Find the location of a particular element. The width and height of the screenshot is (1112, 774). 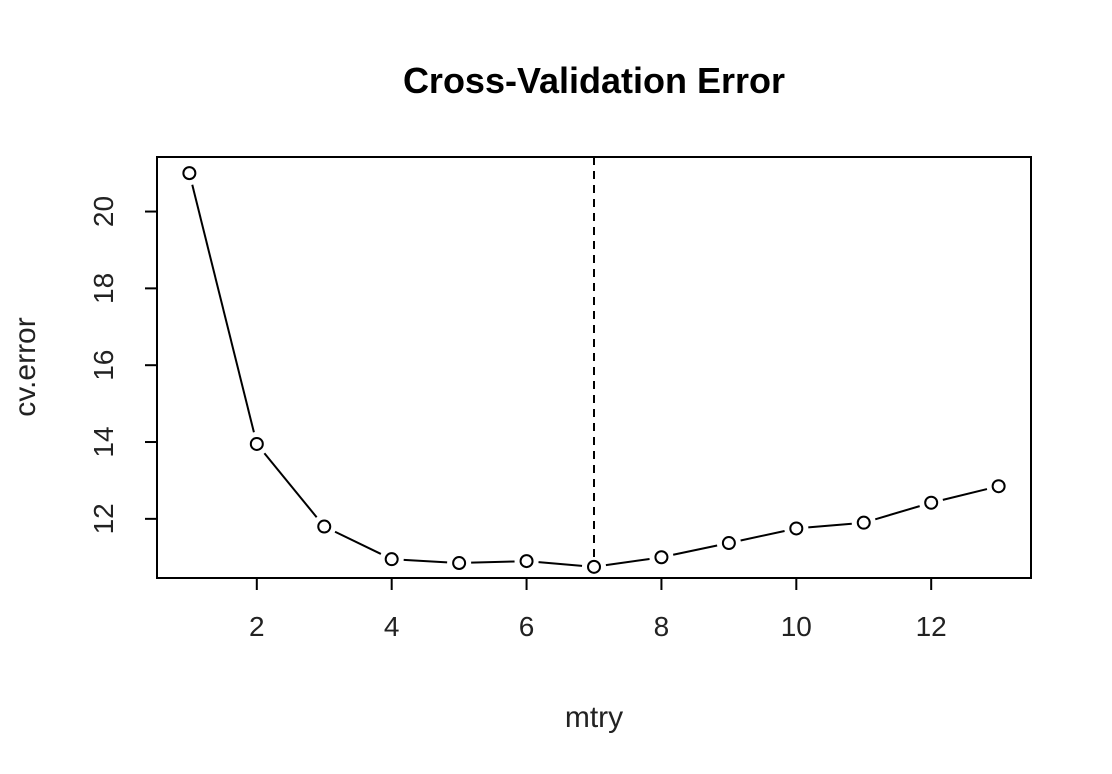

x-axis-label: mtry is located at coordinates (594, 717).